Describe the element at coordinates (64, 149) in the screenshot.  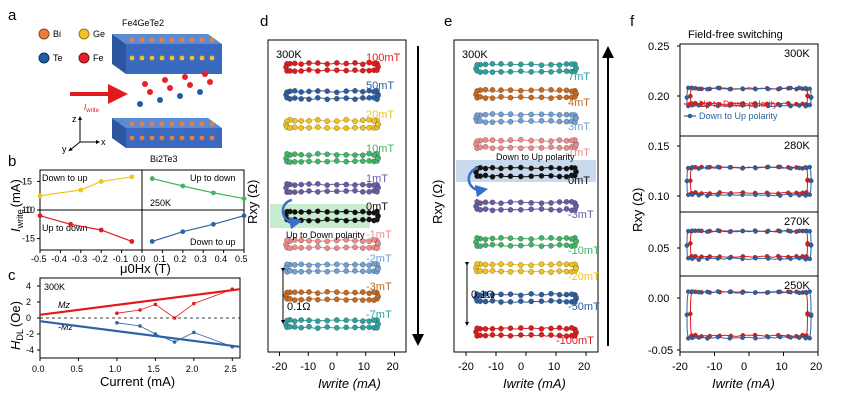
I see `axis-y-label: y` at that location.